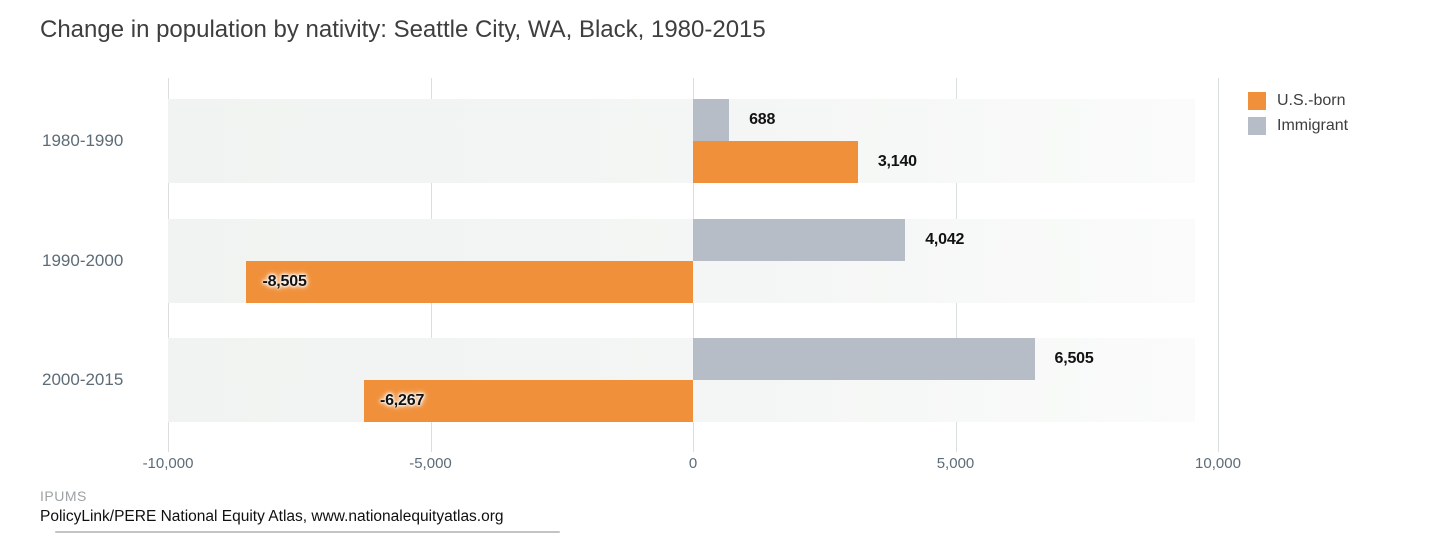 This screenshot has width=1430, height=545. What do you see at coordinates (897, 161) in the screenshot?
I see `value-label: 3,140` at bounding box center [897, 161].